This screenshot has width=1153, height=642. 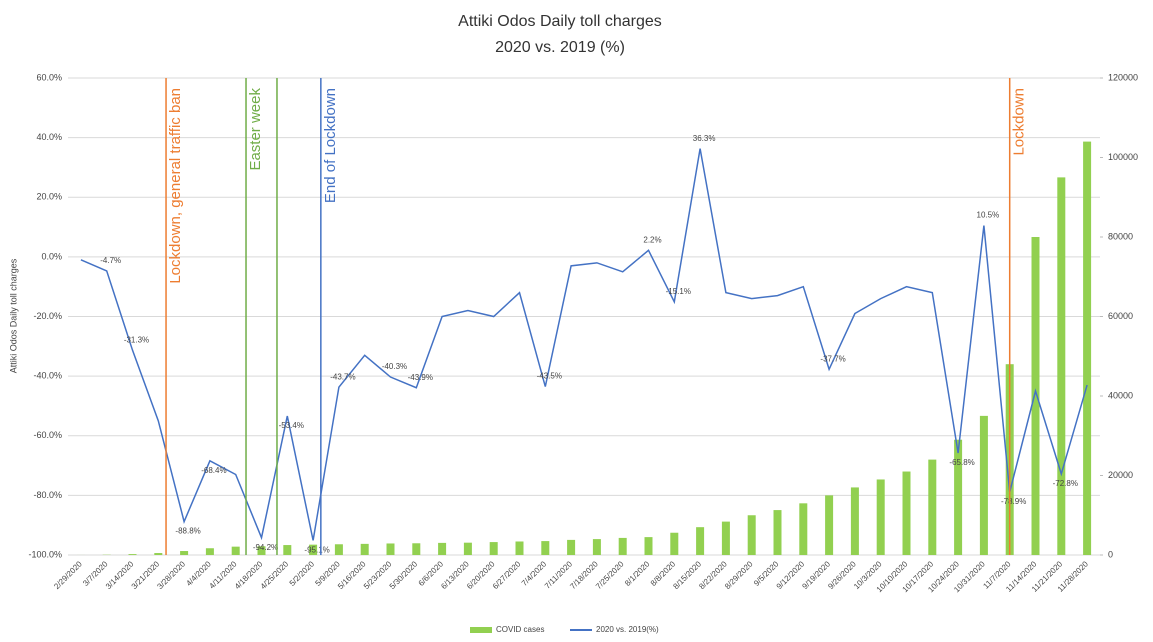 What do you see at coordinates (49, 137) in the screenshot?
I see `y-tick-label: 40.0%` at bounding box center [49, 137].